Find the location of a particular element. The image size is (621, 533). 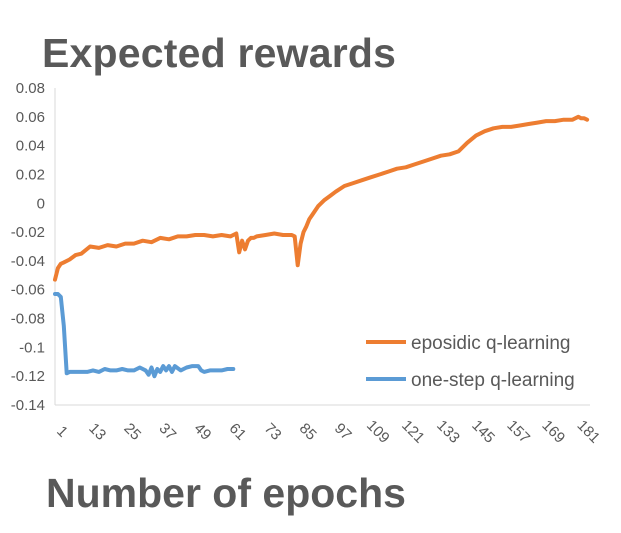

y-tick-label: -0.14 is located at coordinates (28, 405).